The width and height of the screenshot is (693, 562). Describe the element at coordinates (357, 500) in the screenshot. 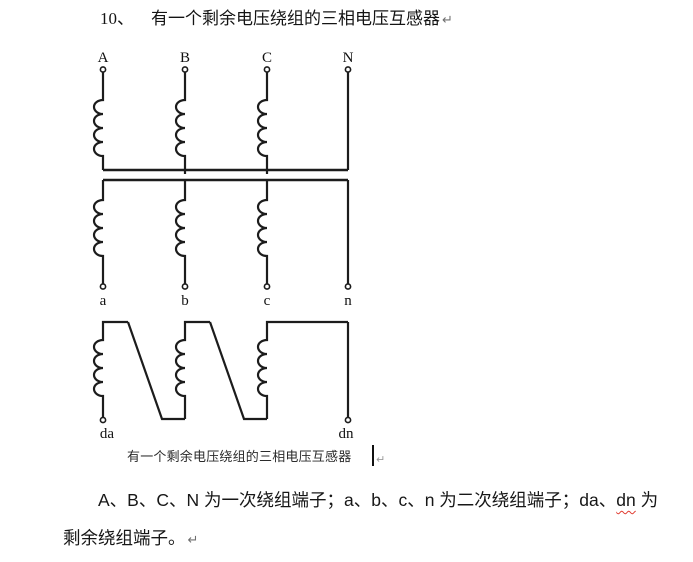

I see `body-text-part1: A、B、C、N 为一次绕组端子；a、b、c、n 为二次绕组端子；da、` at that location.